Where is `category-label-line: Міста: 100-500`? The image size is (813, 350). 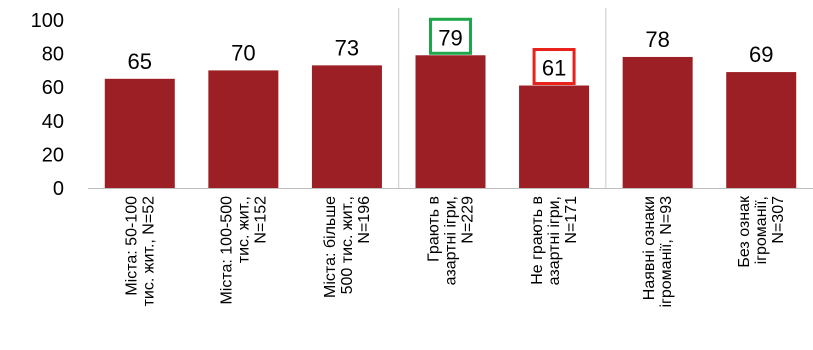
category-label-line: Міста: 100-500 is located at coordinates (226, 250).